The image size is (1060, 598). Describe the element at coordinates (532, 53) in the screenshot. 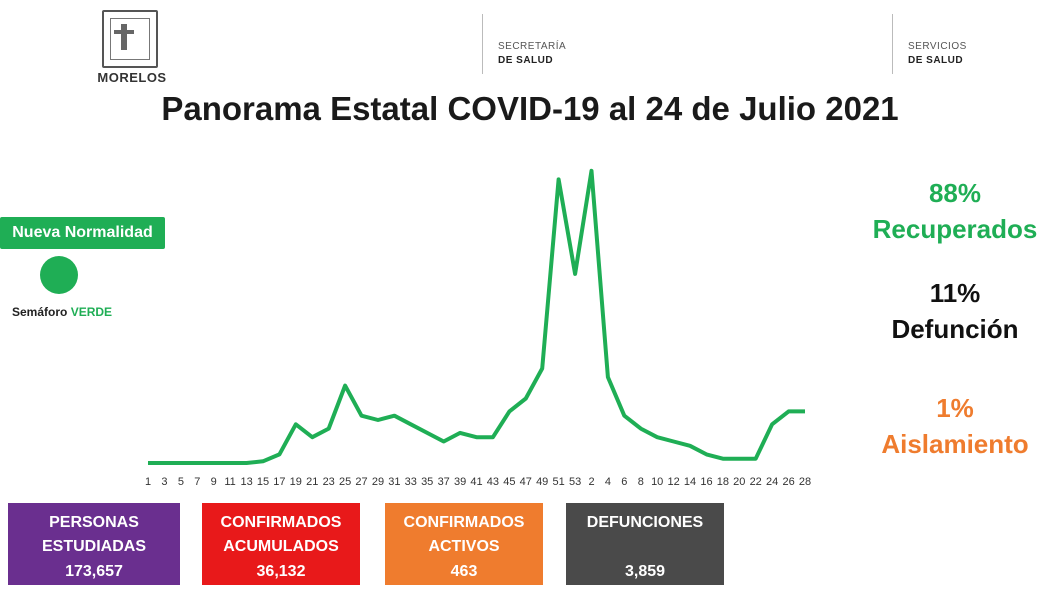

I see `secretaria-de-salud: SECRETARÍA DE SALUD` at that location.